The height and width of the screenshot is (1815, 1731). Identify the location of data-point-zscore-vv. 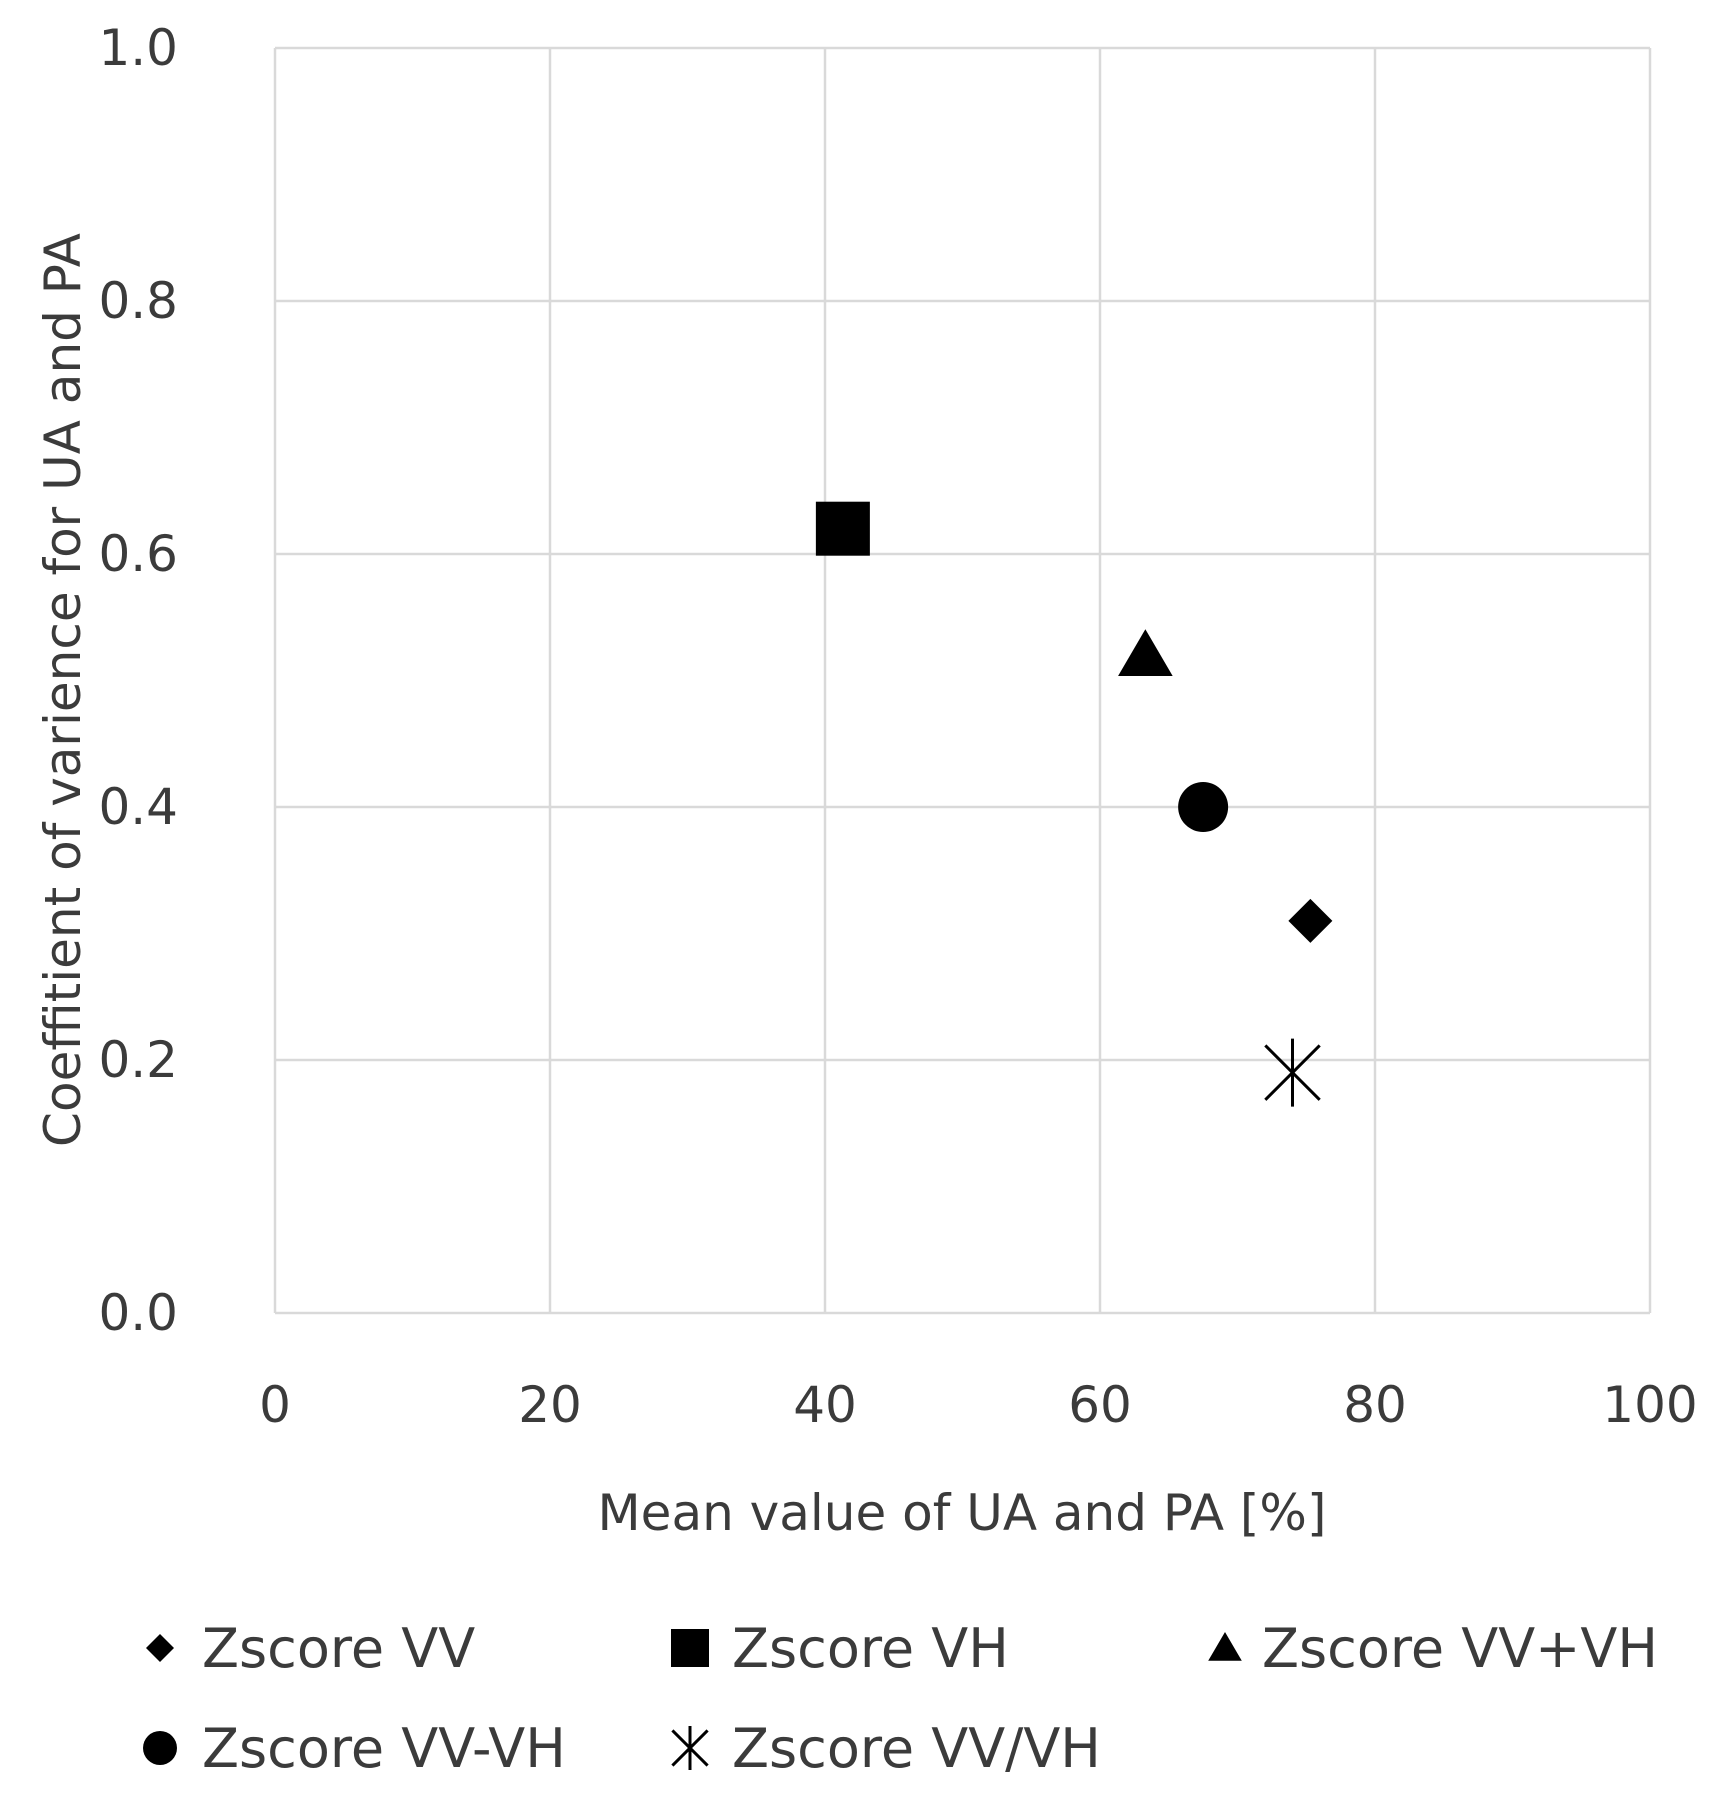
(1310, 920).